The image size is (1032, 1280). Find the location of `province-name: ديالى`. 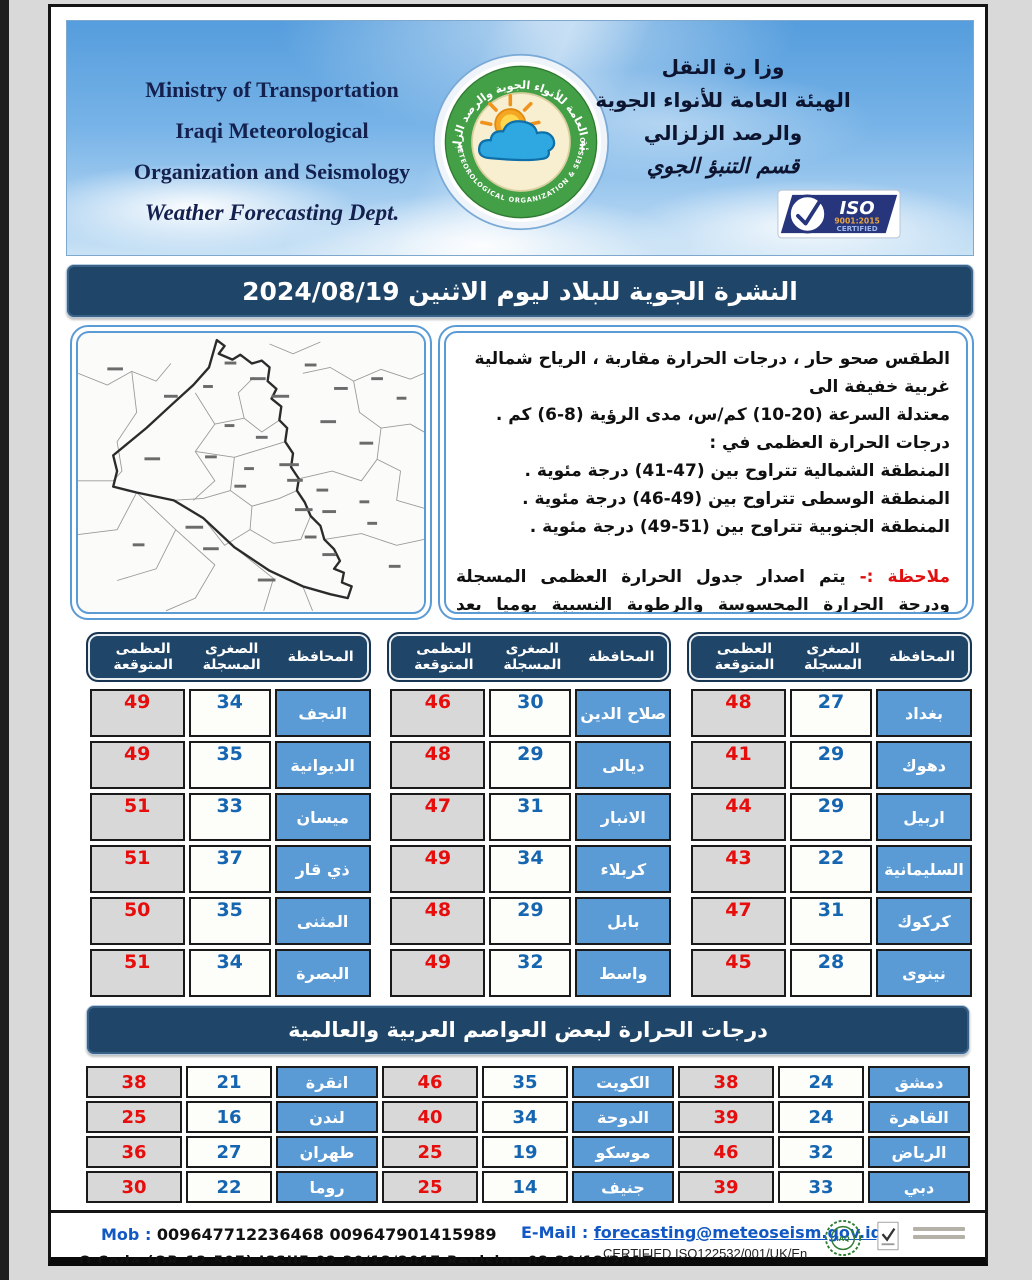

province-name: ديالى is located at coordinates (623, 765).